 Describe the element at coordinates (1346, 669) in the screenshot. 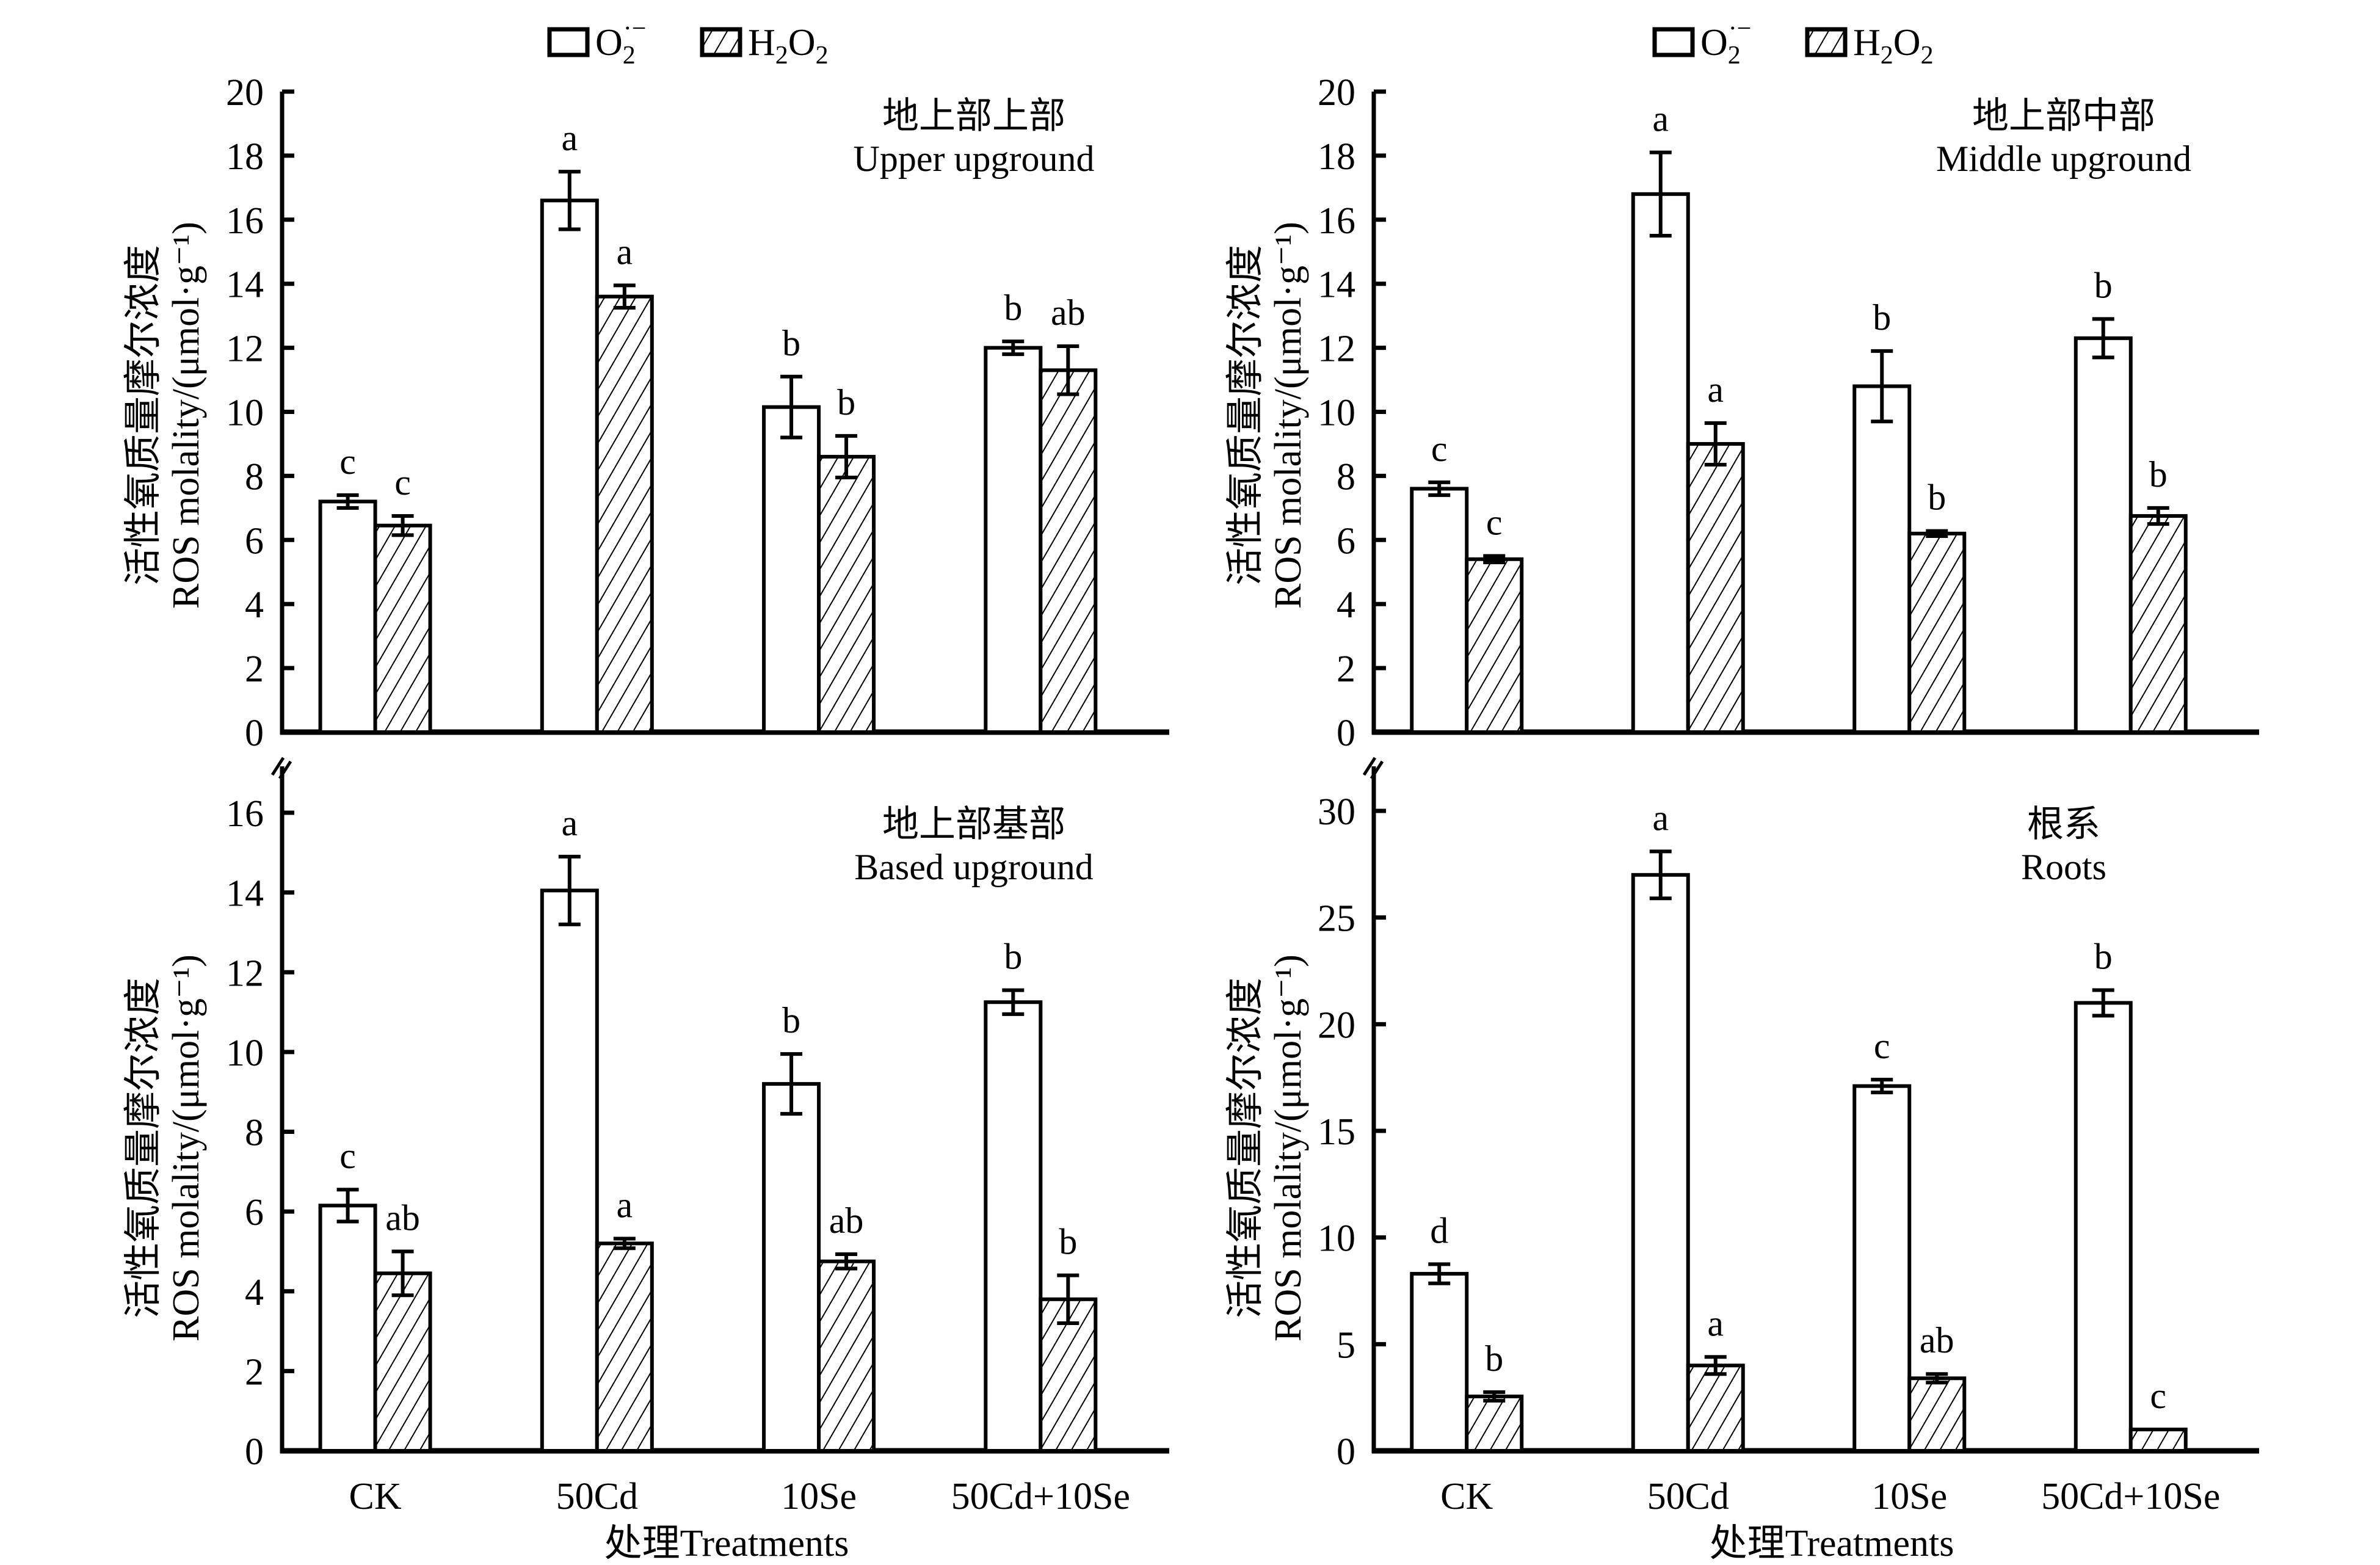

I see `y-tick-label: 2` at that location.